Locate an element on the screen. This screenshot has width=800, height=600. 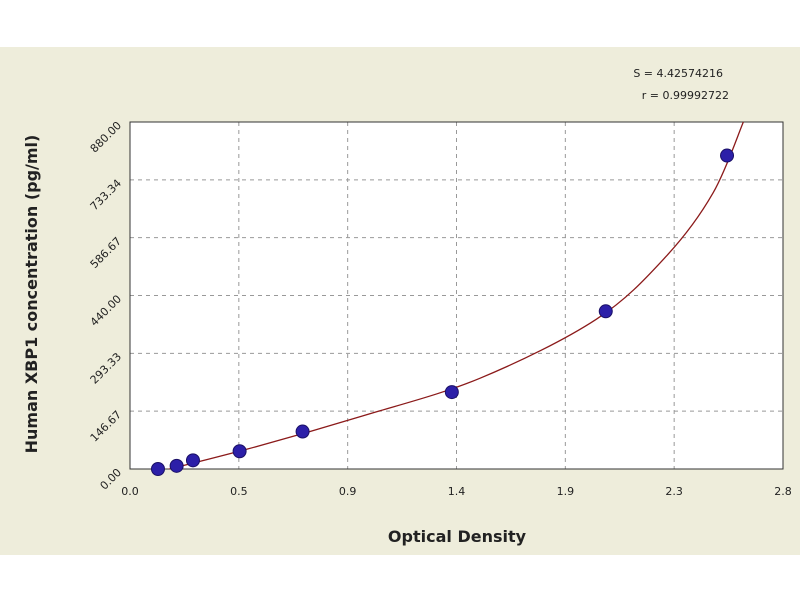
y-axis-title: Human XBP1 concentration (pg/ml) is located at coordinates (31, 294).